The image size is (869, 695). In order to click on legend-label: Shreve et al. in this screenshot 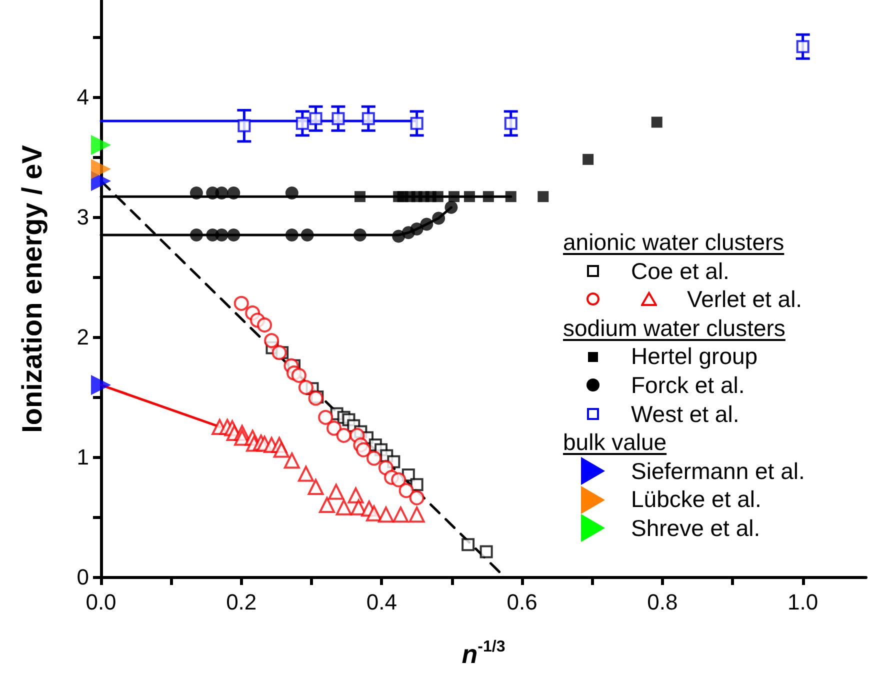, I will do `click(695, 528)`.